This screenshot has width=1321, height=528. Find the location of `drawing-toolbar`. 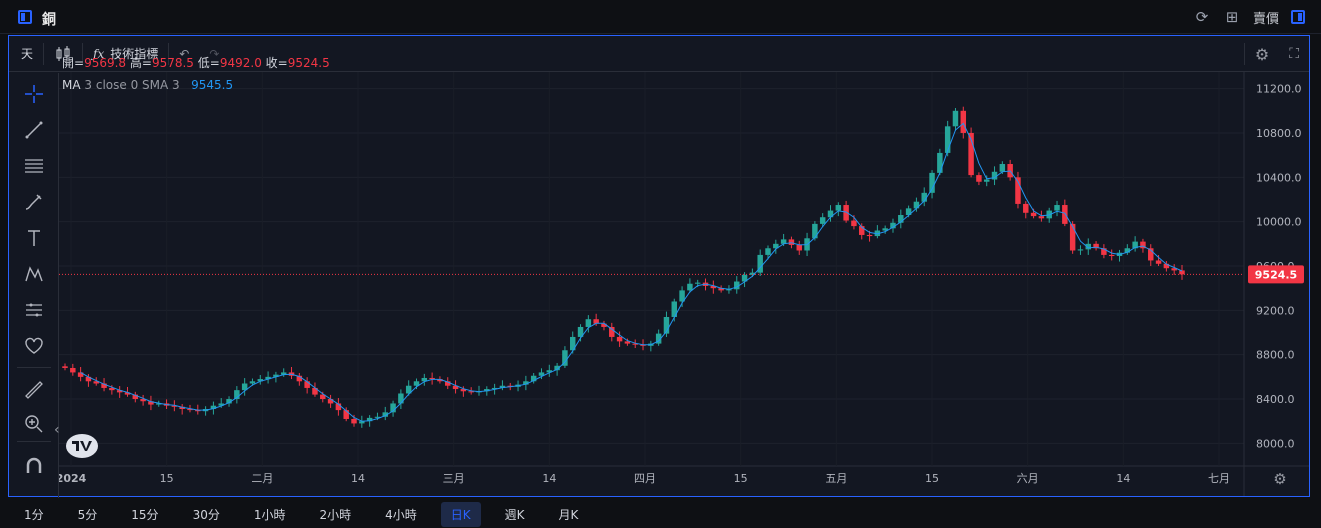

drawing-toolbar is located at coordinates (34, 285).